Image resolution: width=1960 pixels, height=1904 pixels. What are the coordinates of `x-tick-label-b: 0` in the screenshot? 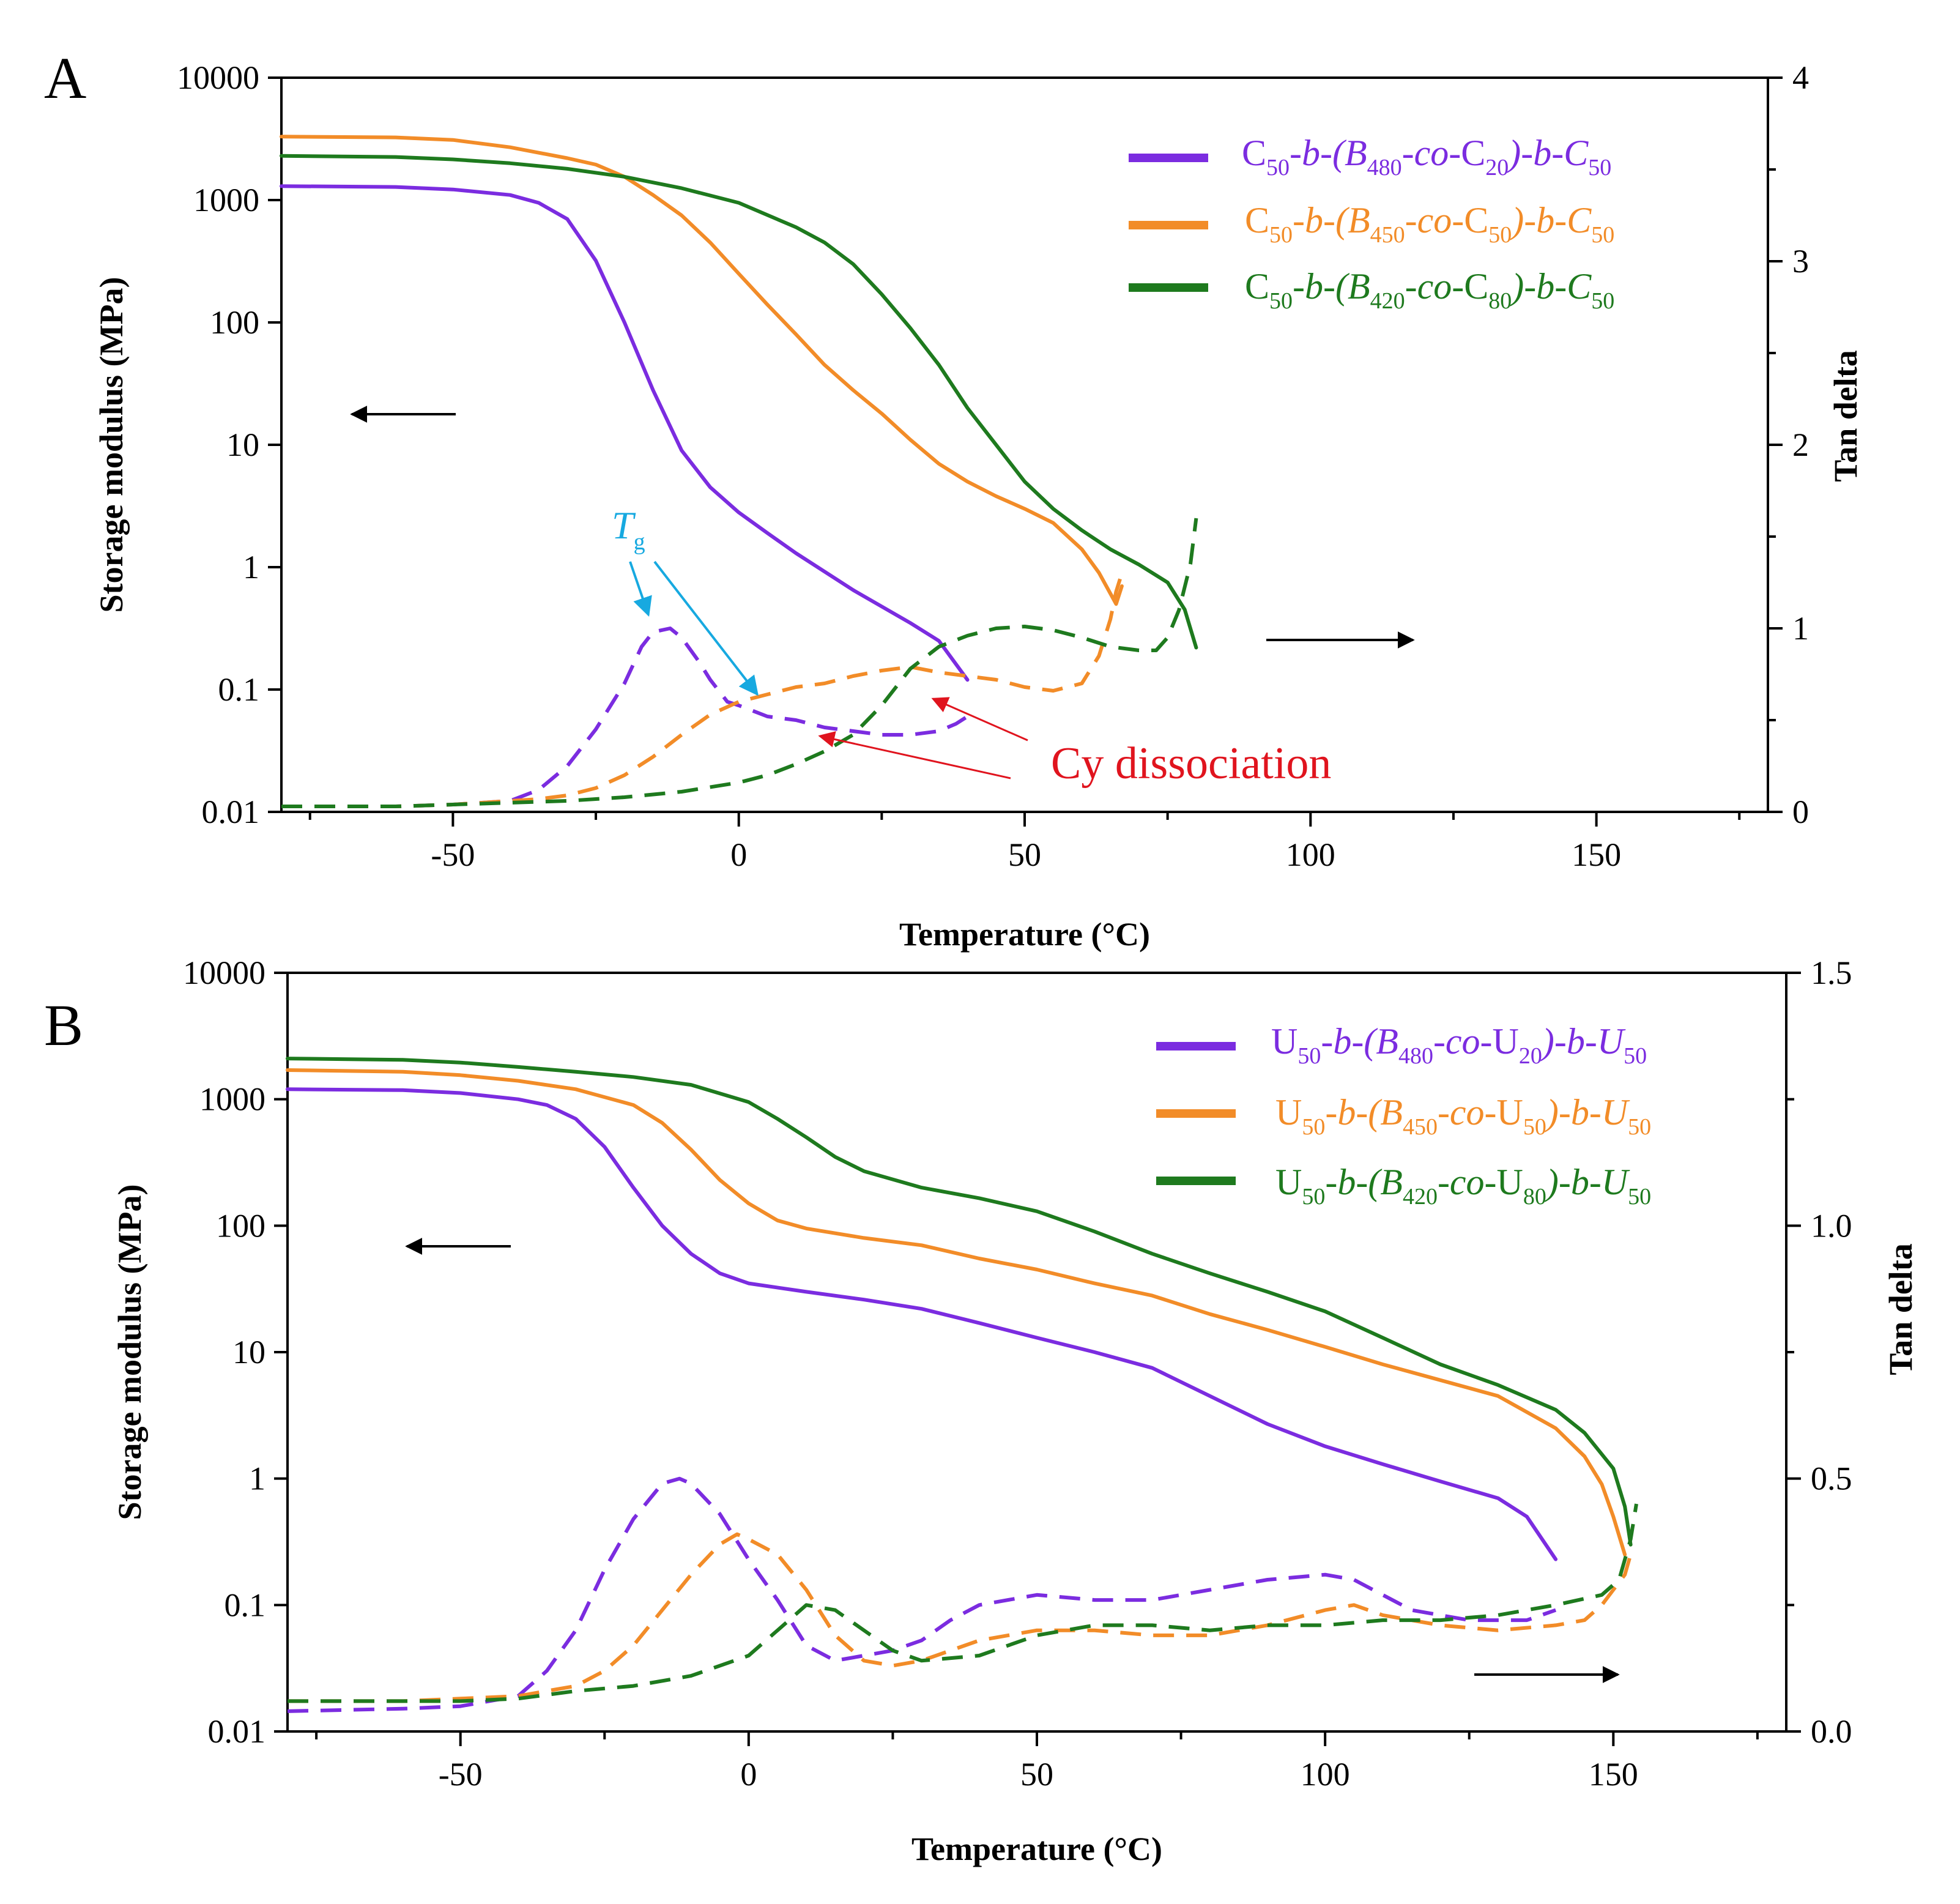 It's located at (749, 1774).